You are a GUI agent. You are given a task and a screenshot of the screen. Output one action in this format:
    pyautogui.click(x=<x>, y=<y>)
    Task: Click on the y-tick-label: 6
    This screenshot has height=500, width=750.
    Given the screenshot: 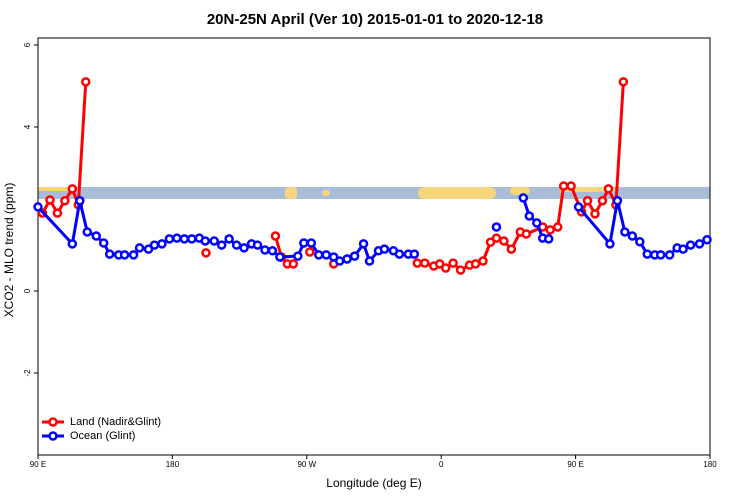 What is the action you would take?
    pyautogui.click(x=27, y=44)
    